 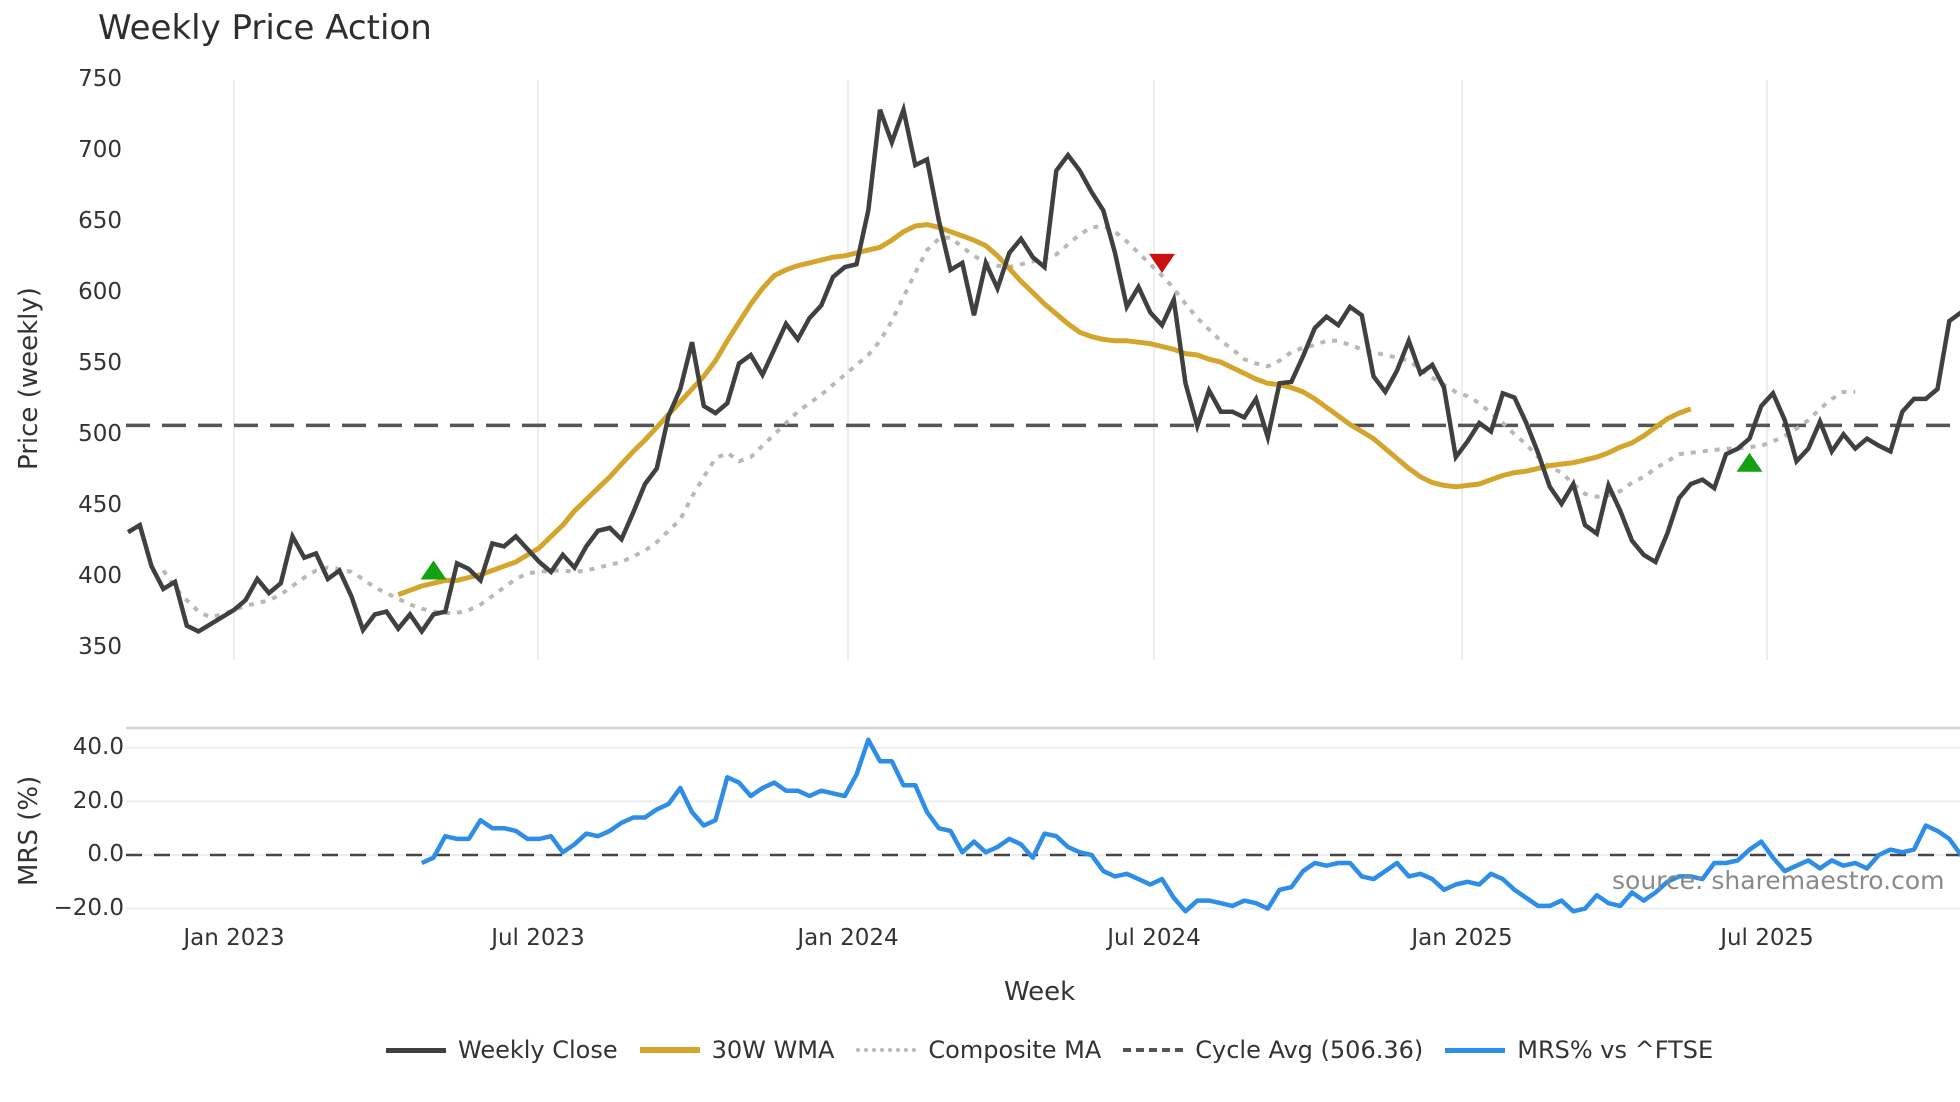 I want to click on legend-item-weekly-close: Weekly Close, so click(x=502, y=1050).